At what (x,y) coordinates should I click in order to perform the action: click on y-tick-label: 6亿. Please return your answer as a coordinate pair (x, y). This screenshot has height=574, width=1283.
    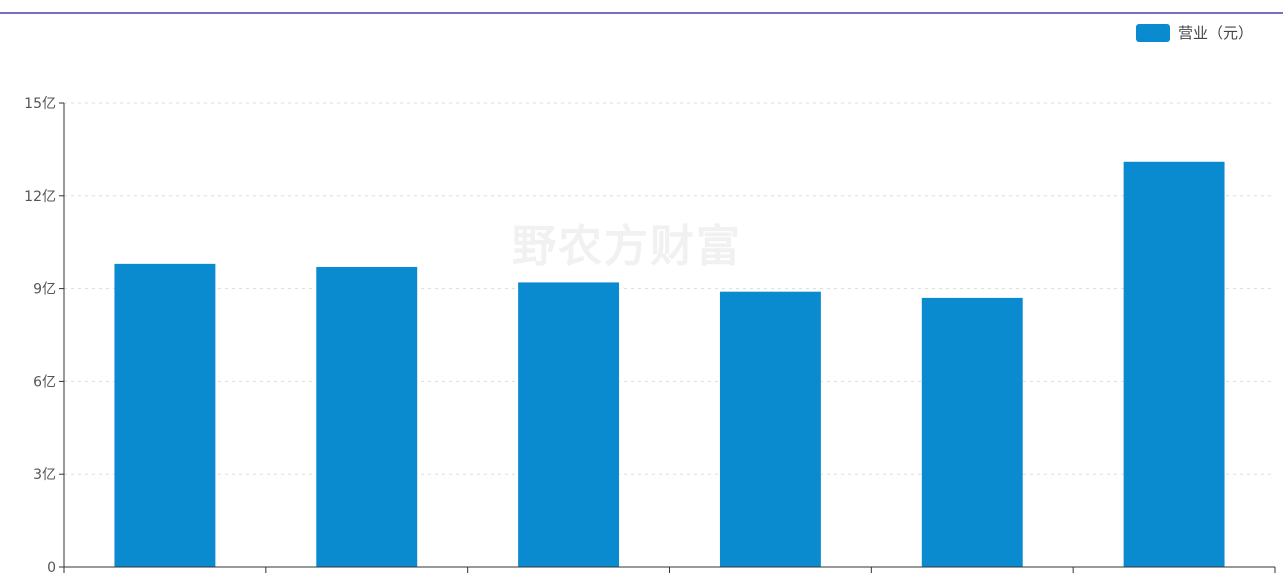
    Looking at the image, I should click on (44, 382).